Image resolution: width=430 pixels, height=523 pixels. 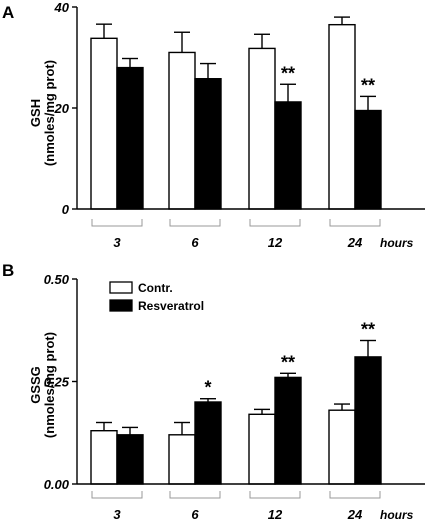 What do you see at coordinates (8, 270) in the screenshot?
I see `panel-b-label: B` at bounding box center [8, 270].